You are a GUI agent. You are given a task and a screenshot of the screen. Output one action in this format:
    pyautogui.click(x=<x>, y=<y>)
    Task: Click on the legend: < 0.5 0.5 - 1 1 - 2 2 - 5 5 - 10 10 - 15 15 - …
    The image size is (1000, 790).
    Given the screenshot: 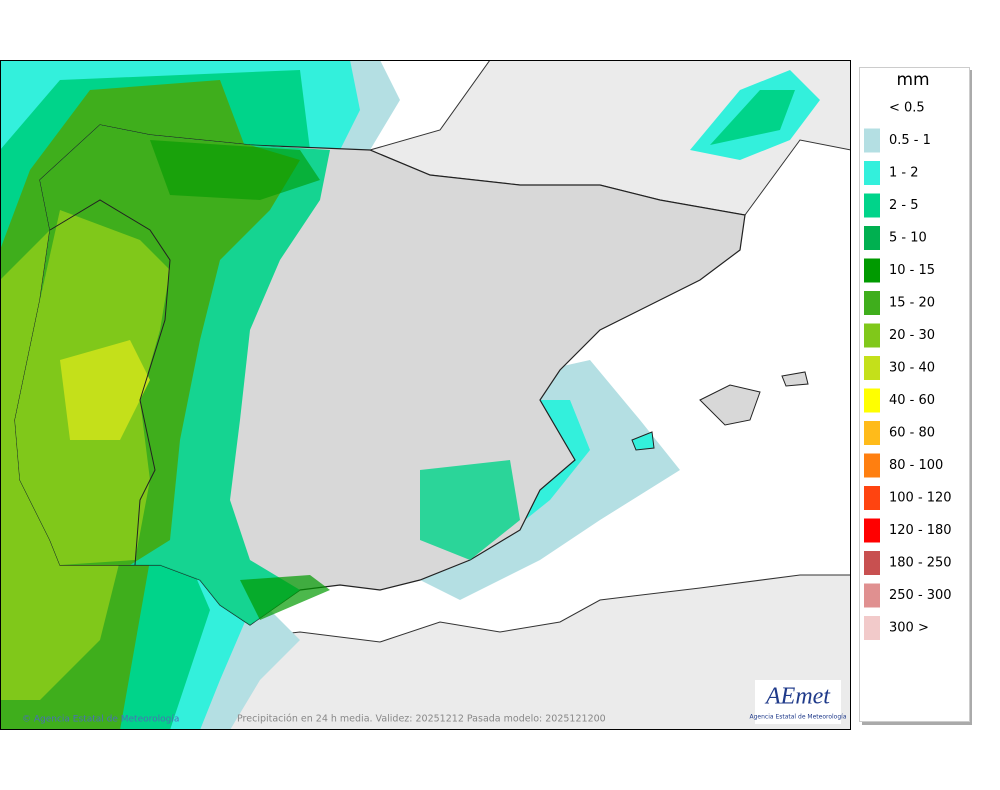 What is the action you would take?
    pyautogui.click(x=908, y=370)
    